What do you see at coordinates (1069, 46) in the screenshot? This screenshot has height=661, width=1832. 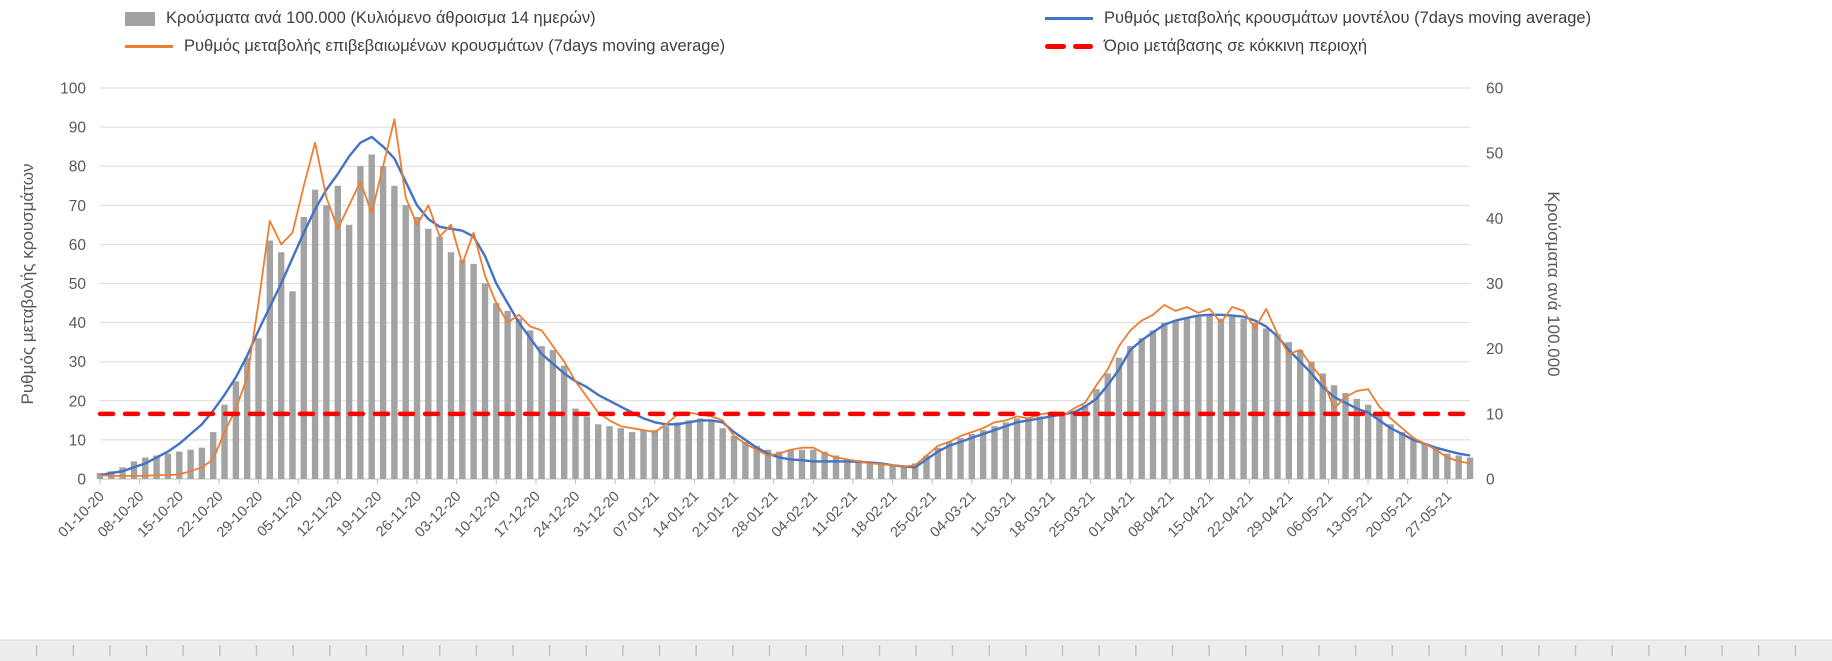 I see `red-dashed-swatch-icon` at bounding box center [1069, 46].